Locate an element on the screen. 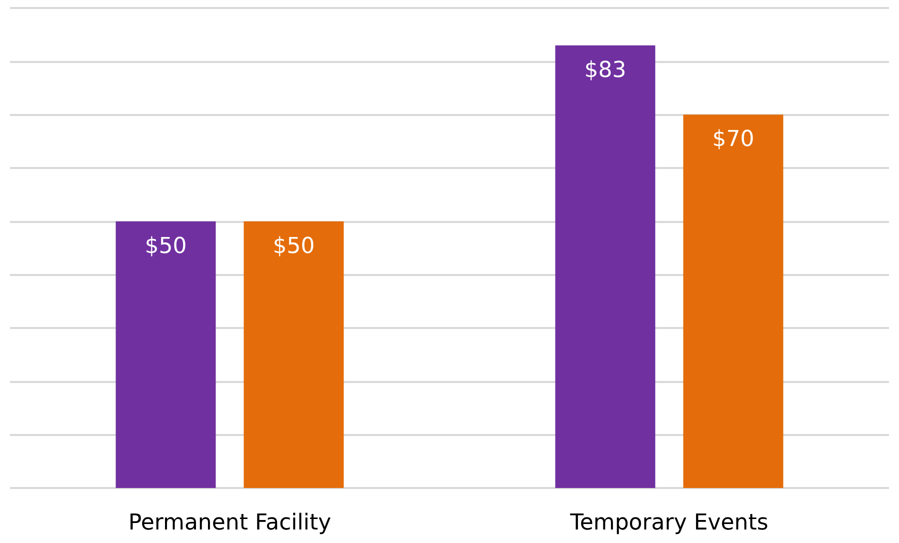  data-label: $70 is located at coordinates (733, 139).